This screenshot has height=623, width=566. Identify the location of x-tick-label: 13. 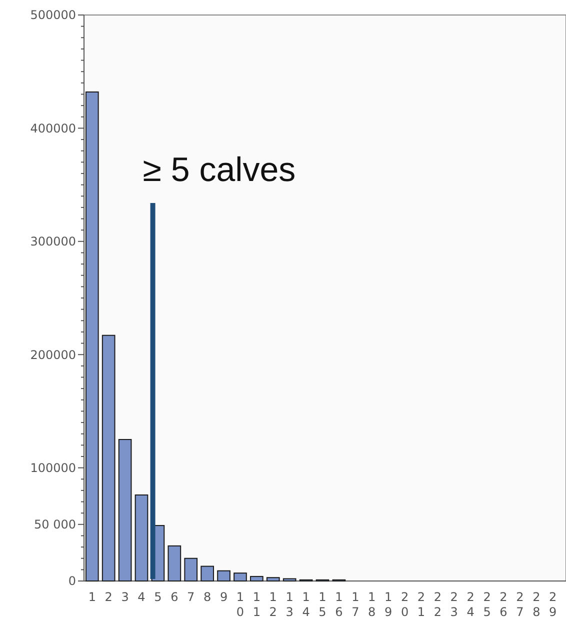
(289, 605).